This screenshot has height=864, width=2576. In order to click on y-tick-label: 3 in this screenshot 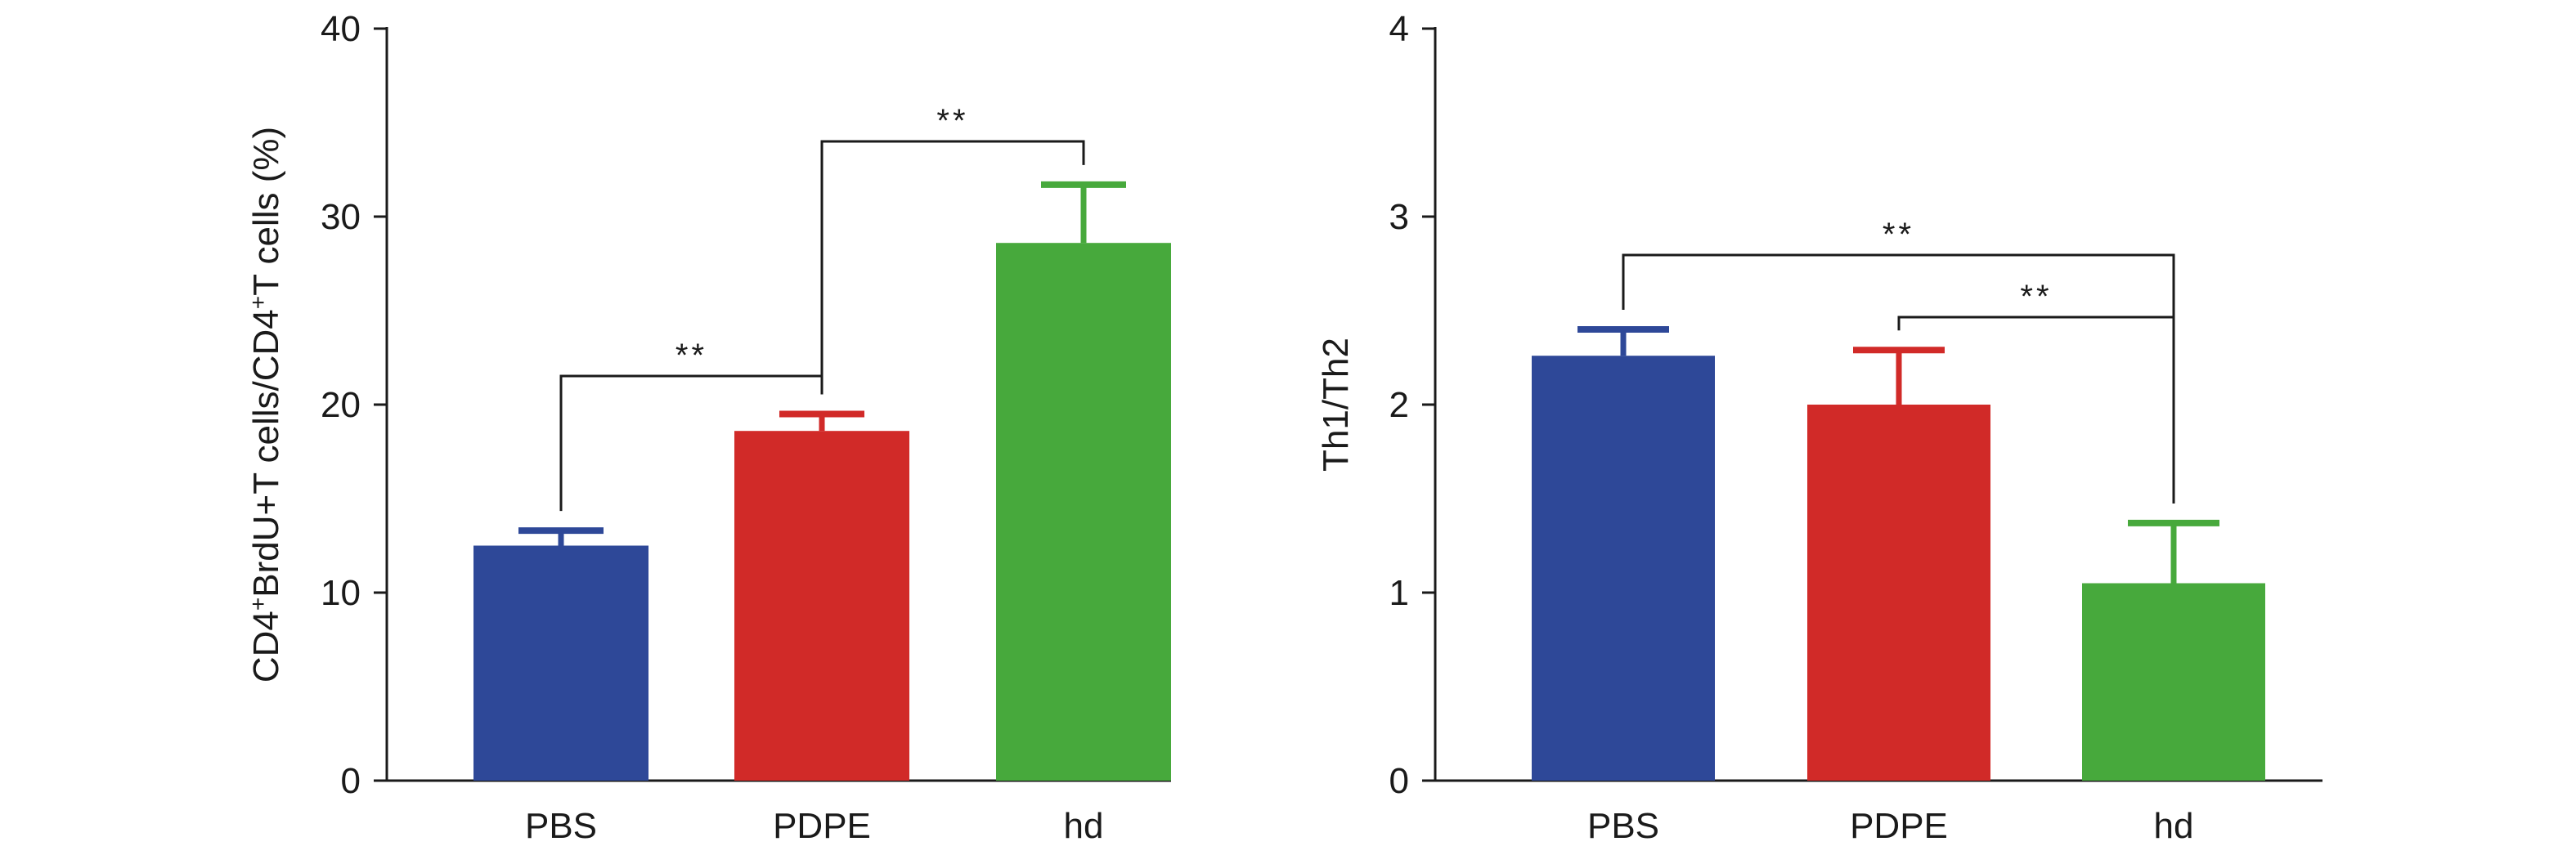, I will do `click(1399, 217)`.